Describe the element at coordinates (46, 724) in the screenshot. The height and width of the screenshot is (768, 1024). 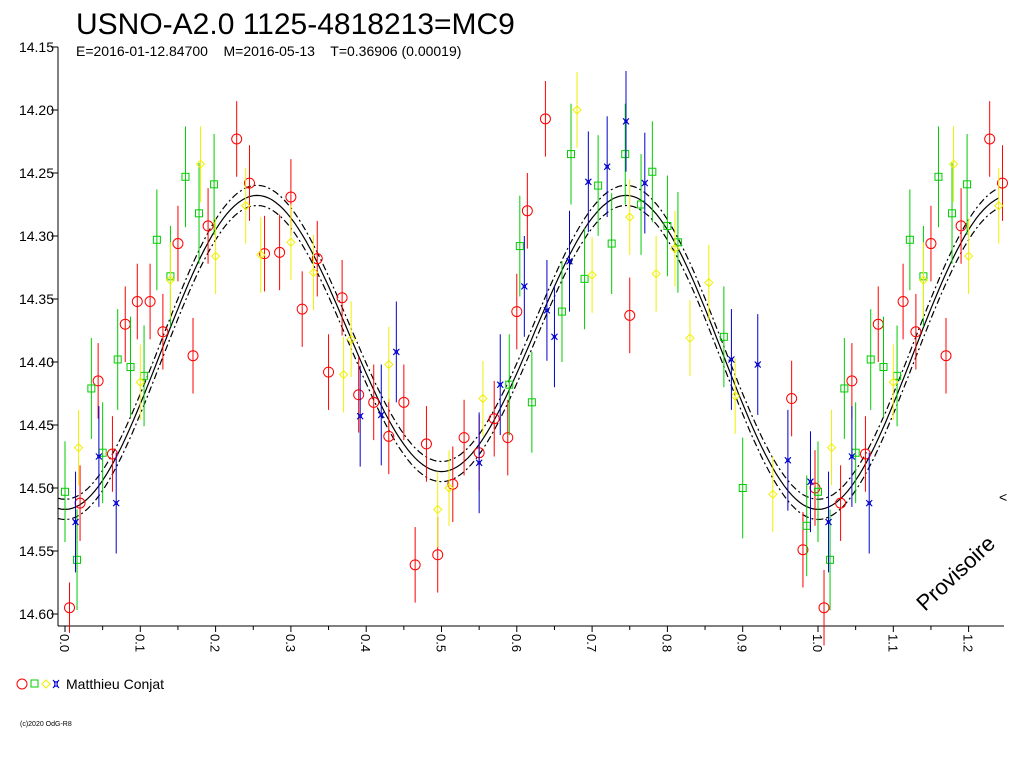
I see `copyright-note: (c)2020 OdG-R8` at that location.